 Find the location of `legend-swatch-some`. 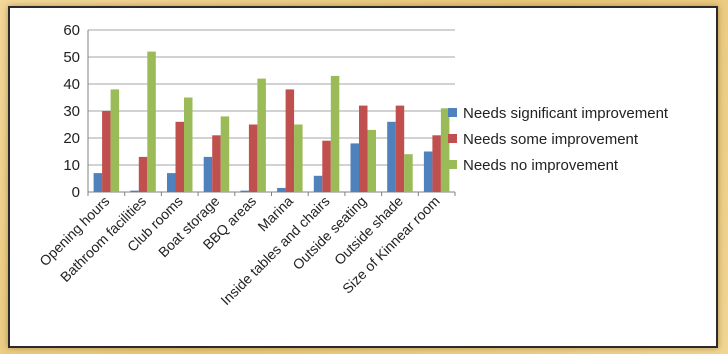

legend-swatch-some is located at coordinates (452, 138).